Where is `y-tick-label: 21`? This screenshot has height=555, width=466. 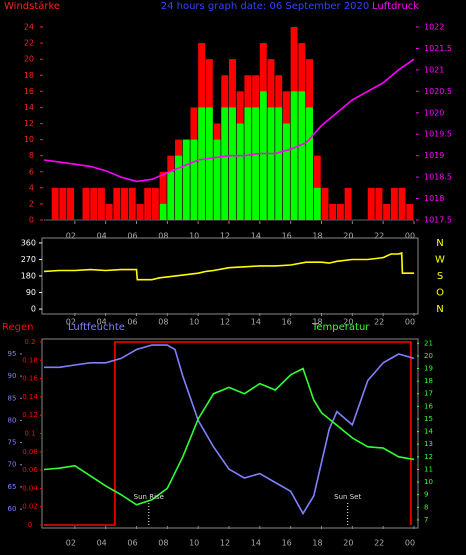 y-tick-label: 21 is located at coordinates (428, 343).